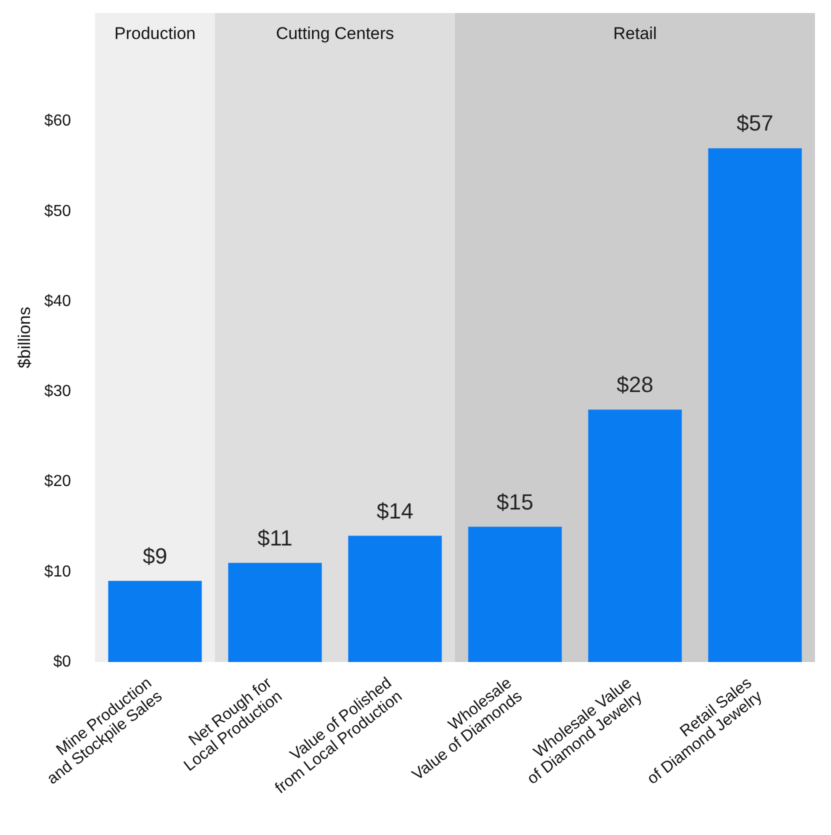  I want to click on y-tick-label: $50, so click(58, 211).